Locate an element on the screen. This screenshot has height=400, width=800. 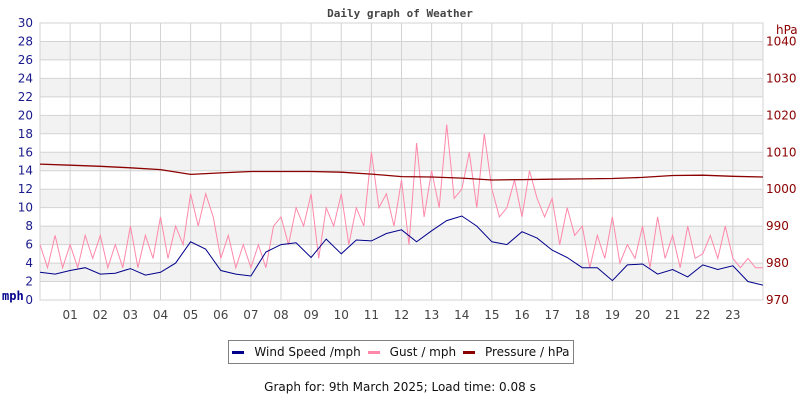
x-tick-label: 04 is located at coordinates (160, 315).